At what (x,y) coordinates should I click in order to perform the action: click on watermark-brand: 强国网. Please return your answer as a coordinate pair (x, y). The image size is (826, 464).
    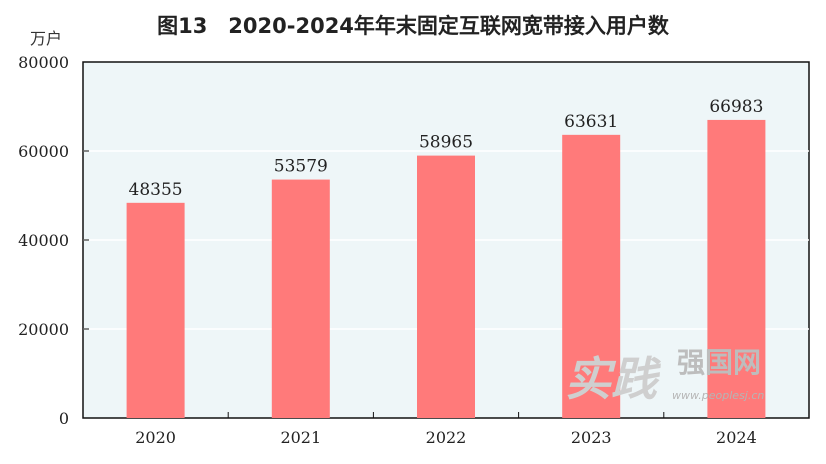
    Looking at the image, I should click on (719, 362).